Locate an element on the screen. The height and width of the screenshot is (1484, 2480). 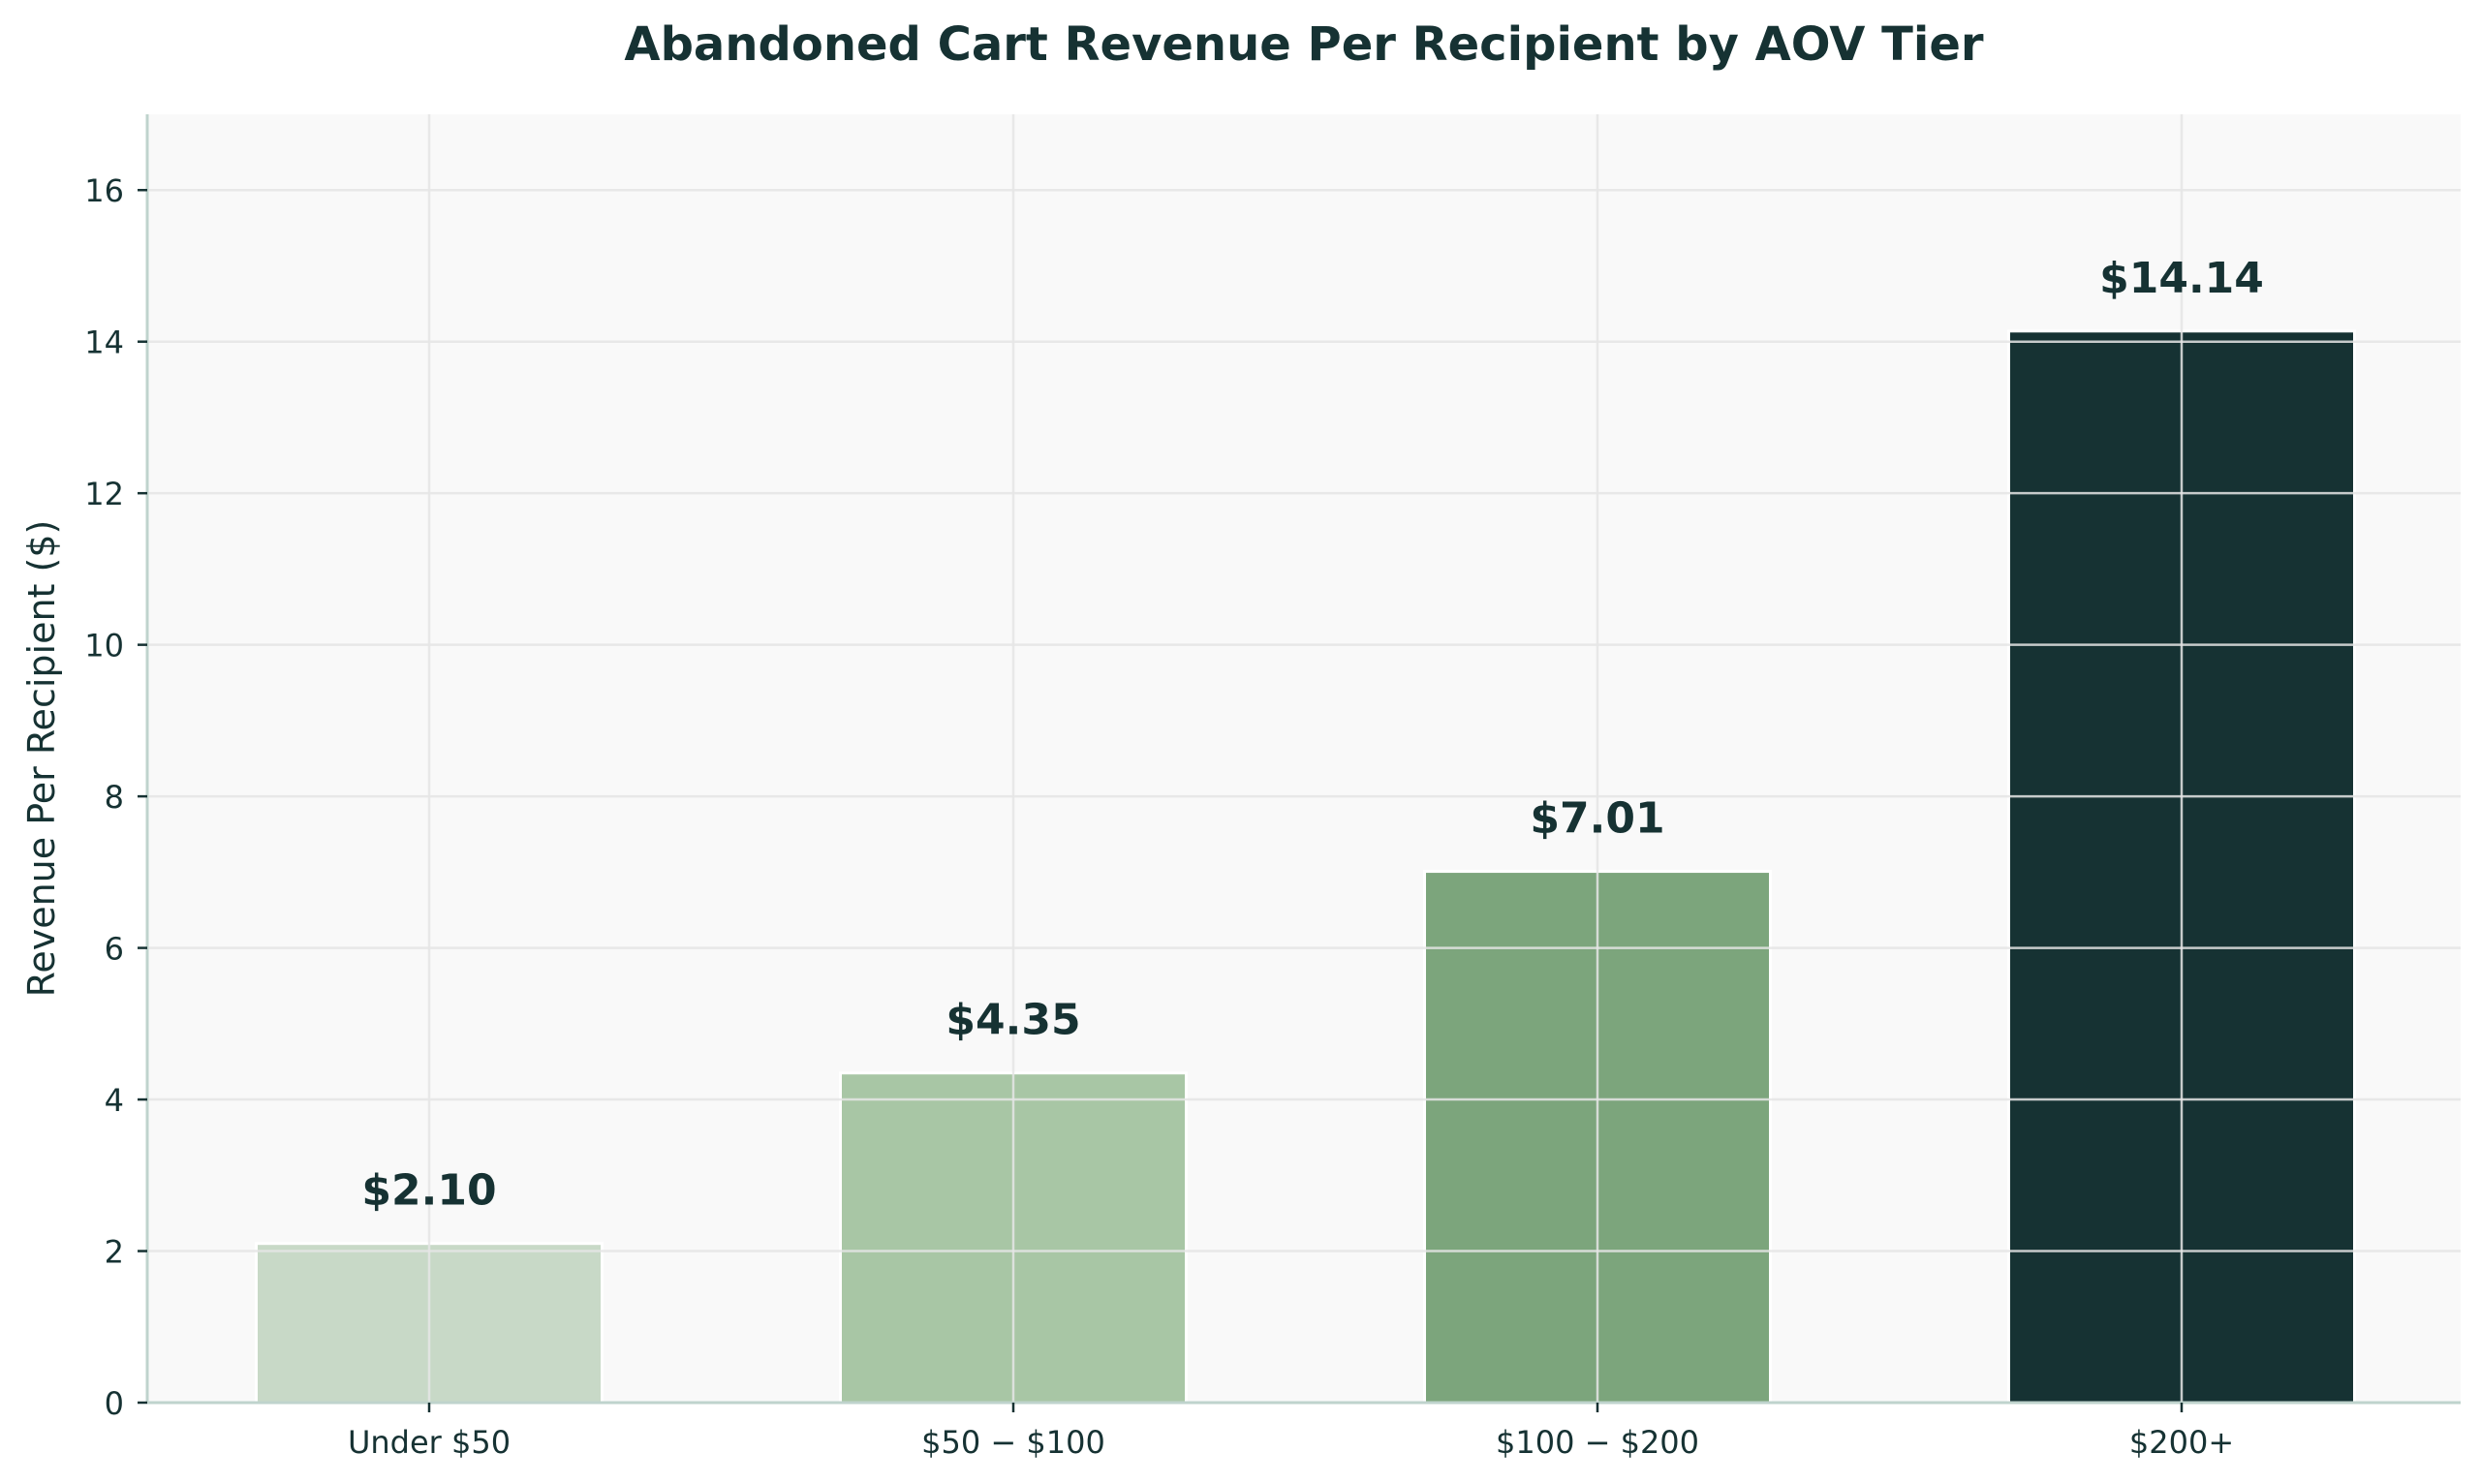
x-tick-label-4: $200+ is located at coordinates (2181, 1442).